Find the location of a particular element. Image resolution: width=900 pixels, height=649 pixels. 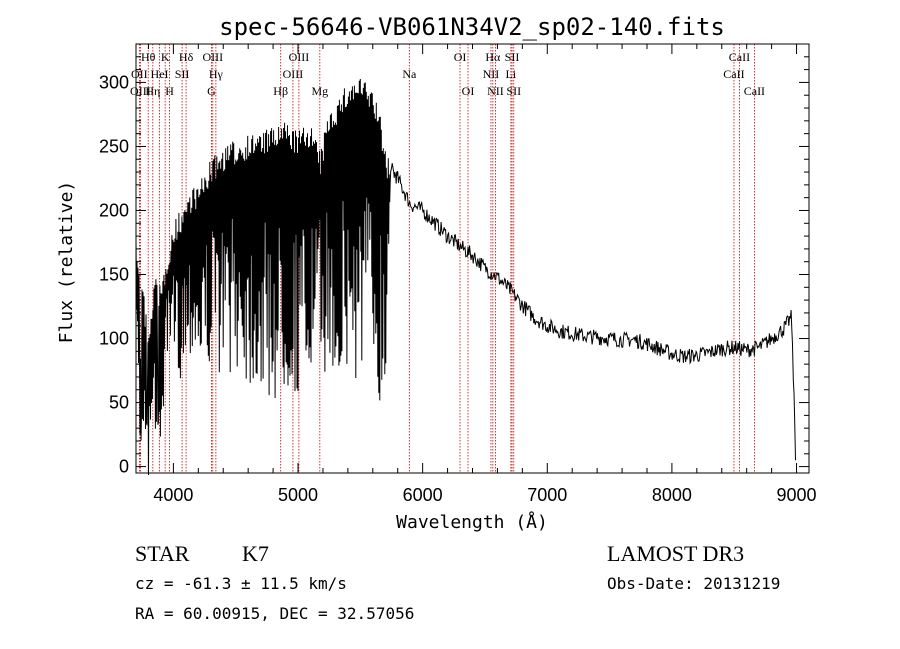

x-axis-label: Wavelength (Å) is located at coordinates (472, 522).